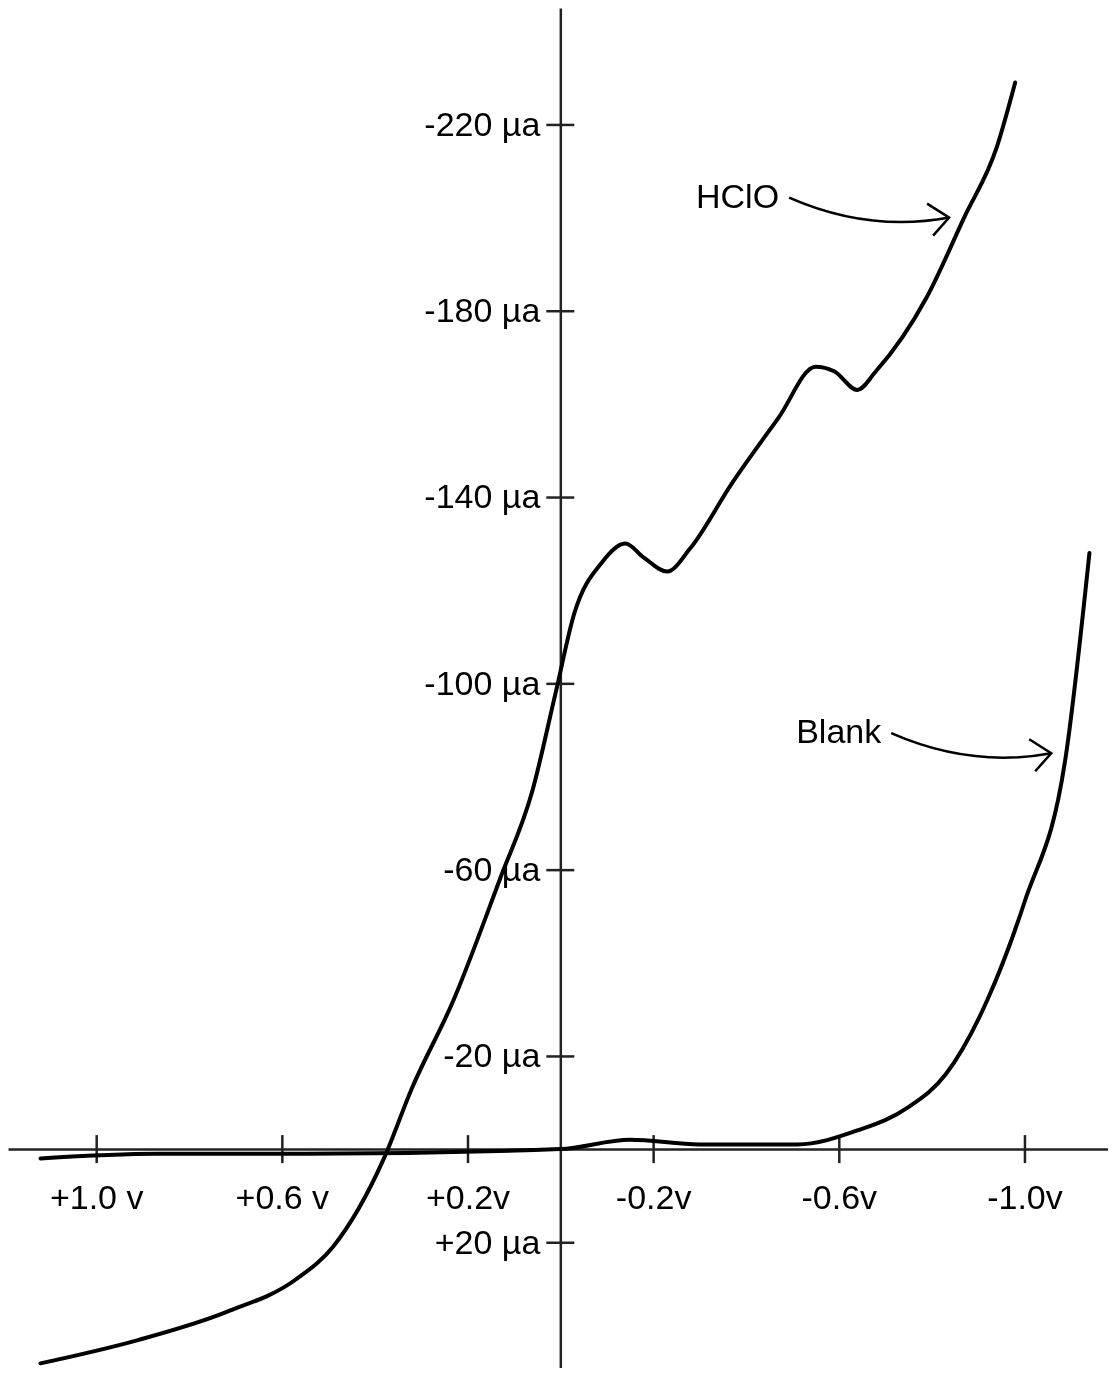  Describe the element at coordinates (482, 123) in the screenshot. I see `y-tick-label: -220 µa` at that location.